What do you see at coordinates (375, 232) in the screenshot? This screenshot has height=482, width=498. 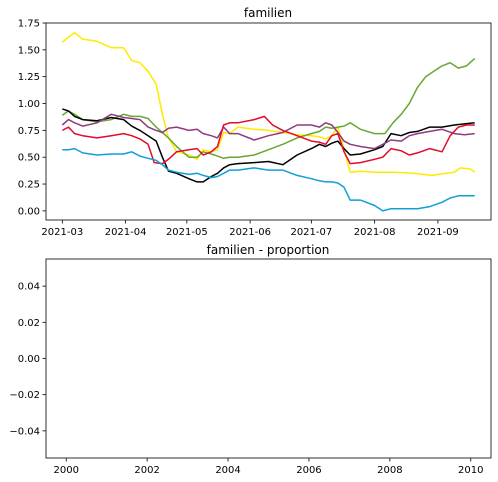 I see `x-tick-label: 2021-08` at bounding box center [375, 232].